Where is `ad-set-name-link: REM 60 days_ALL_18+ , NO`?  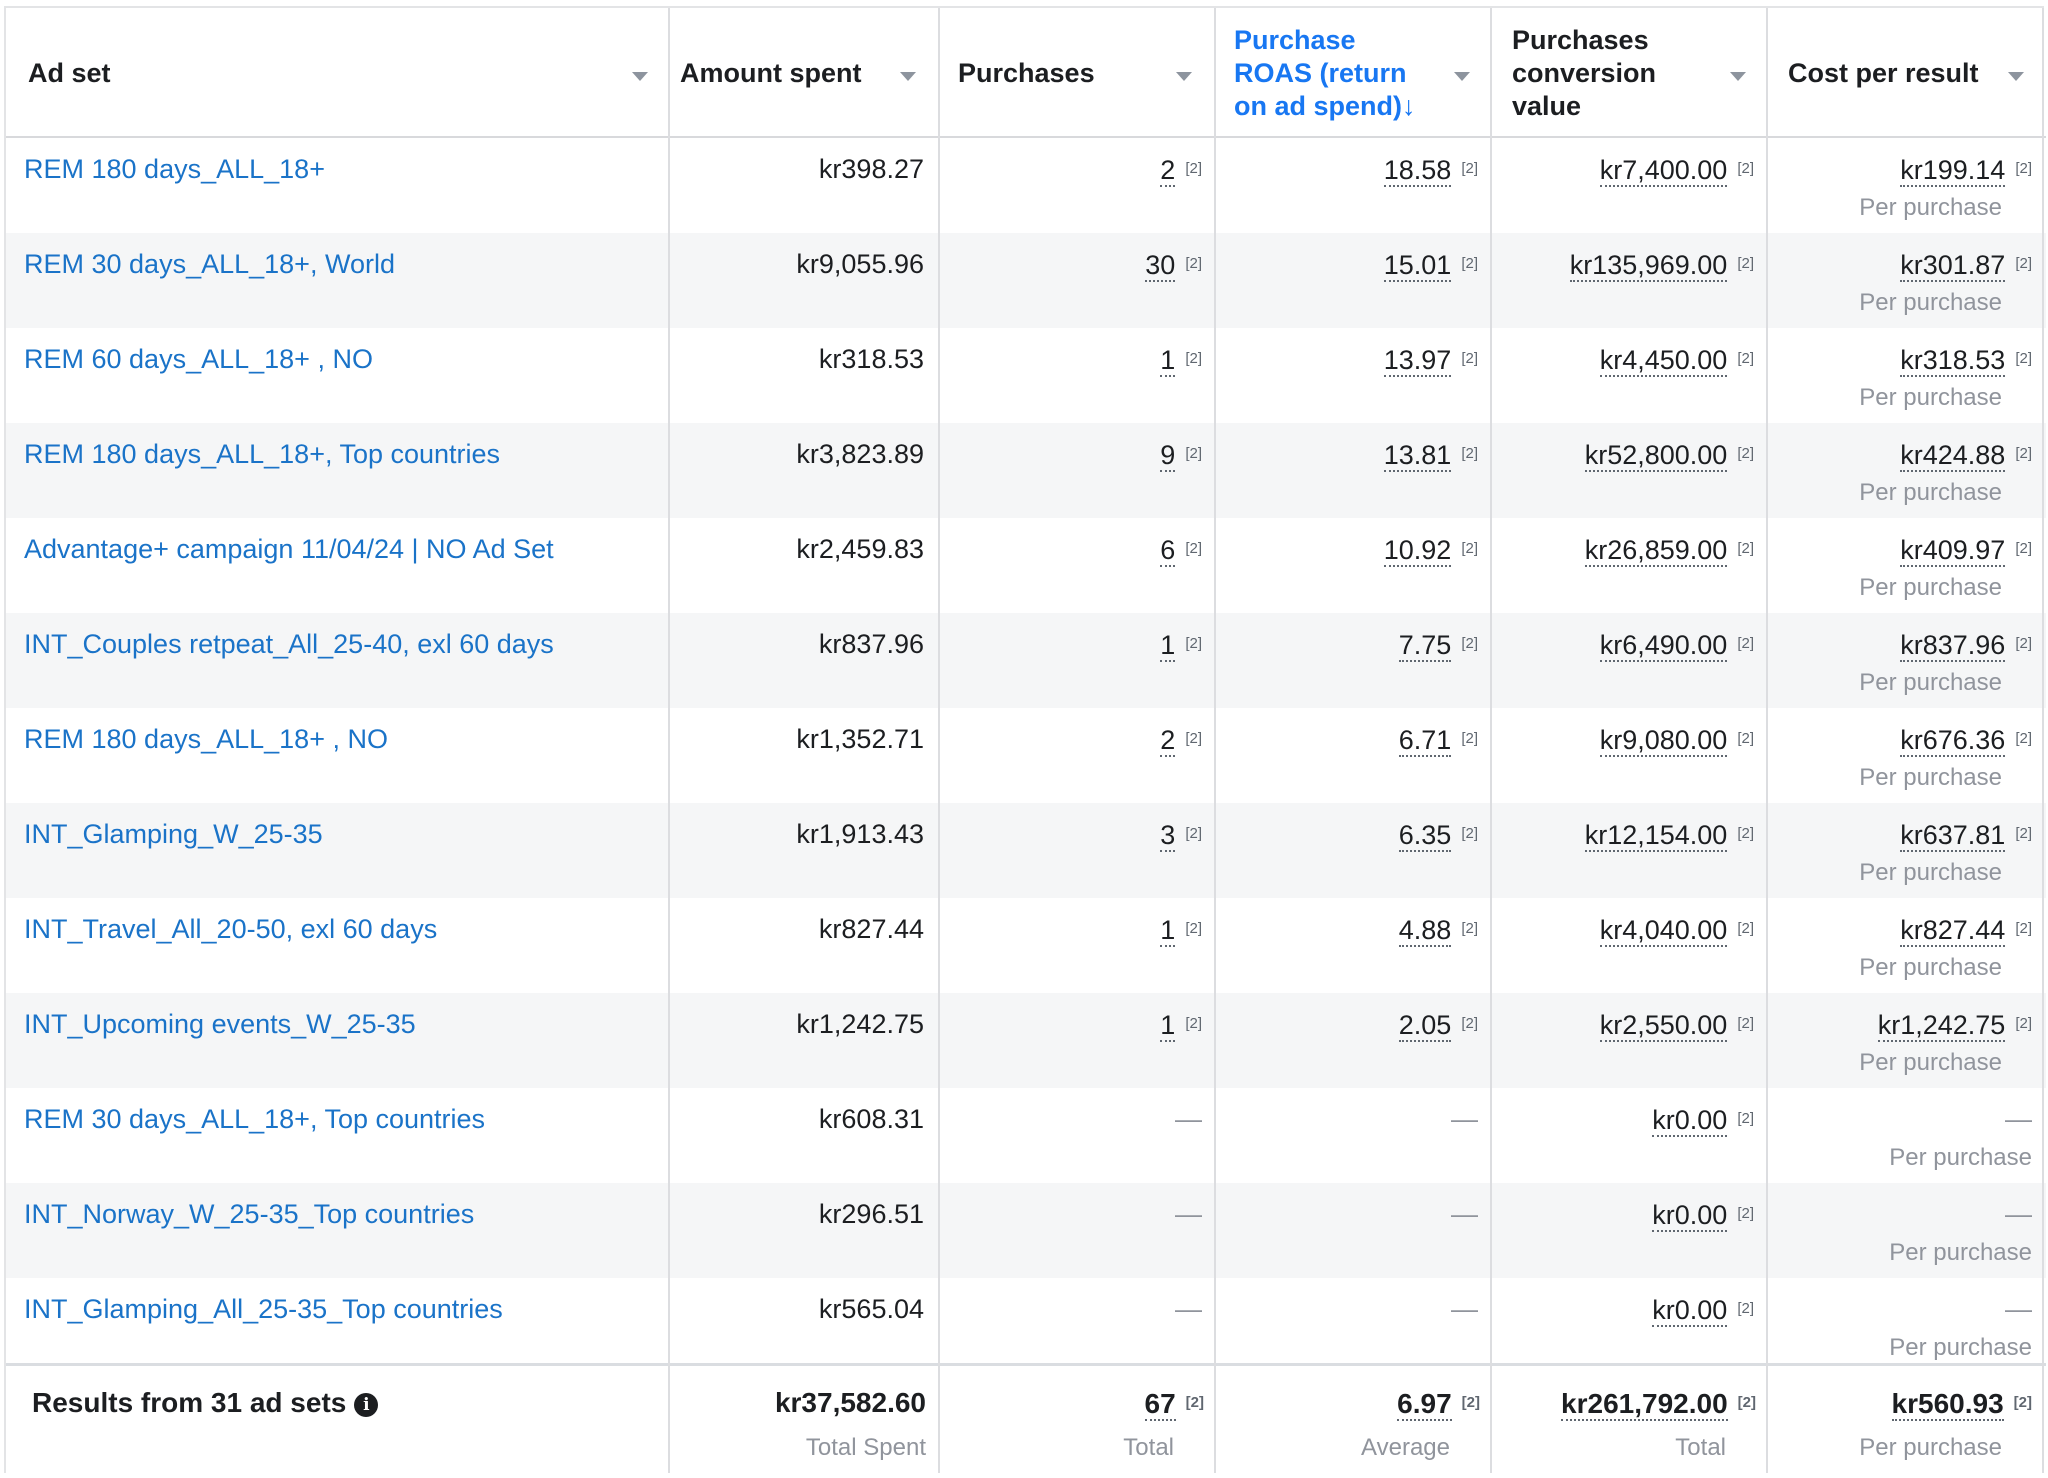 ad-set-name-link: REM 60 days_ALL_18+ , NO is located at coordinates (198, 359).